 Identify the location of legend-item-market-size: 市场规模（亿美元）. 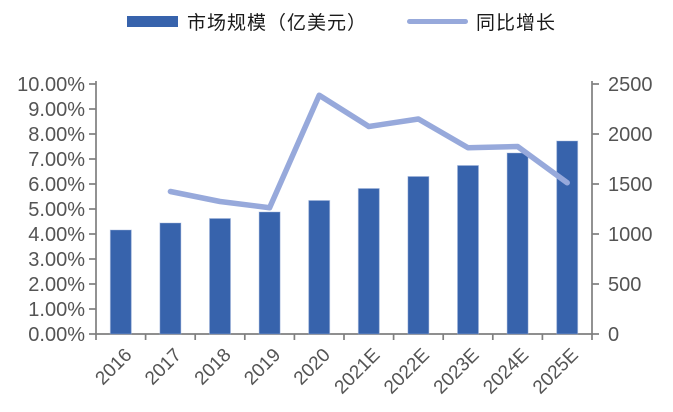
(247, 21).